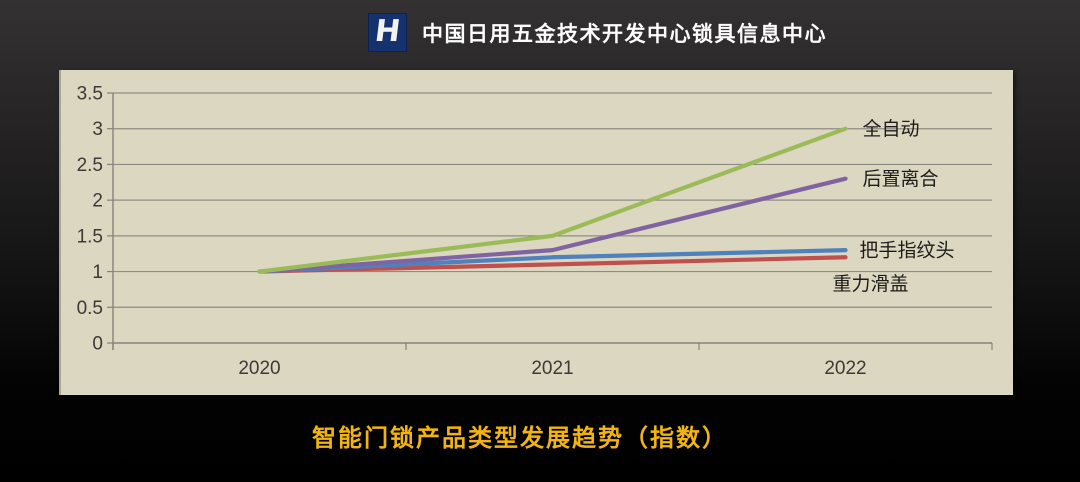 Image resolution: width=1080 pixels, height=482 pixels. Describe the element at coordinates (259, 368) in the screenshot. I see `x-axis-label: 2020` at that location.